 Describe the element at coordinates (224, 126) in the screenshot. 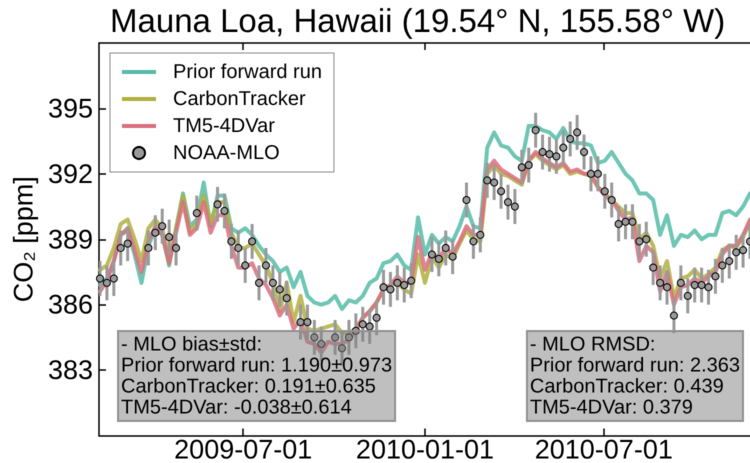

I see `legend-label: TM5-4DVar` at that location.